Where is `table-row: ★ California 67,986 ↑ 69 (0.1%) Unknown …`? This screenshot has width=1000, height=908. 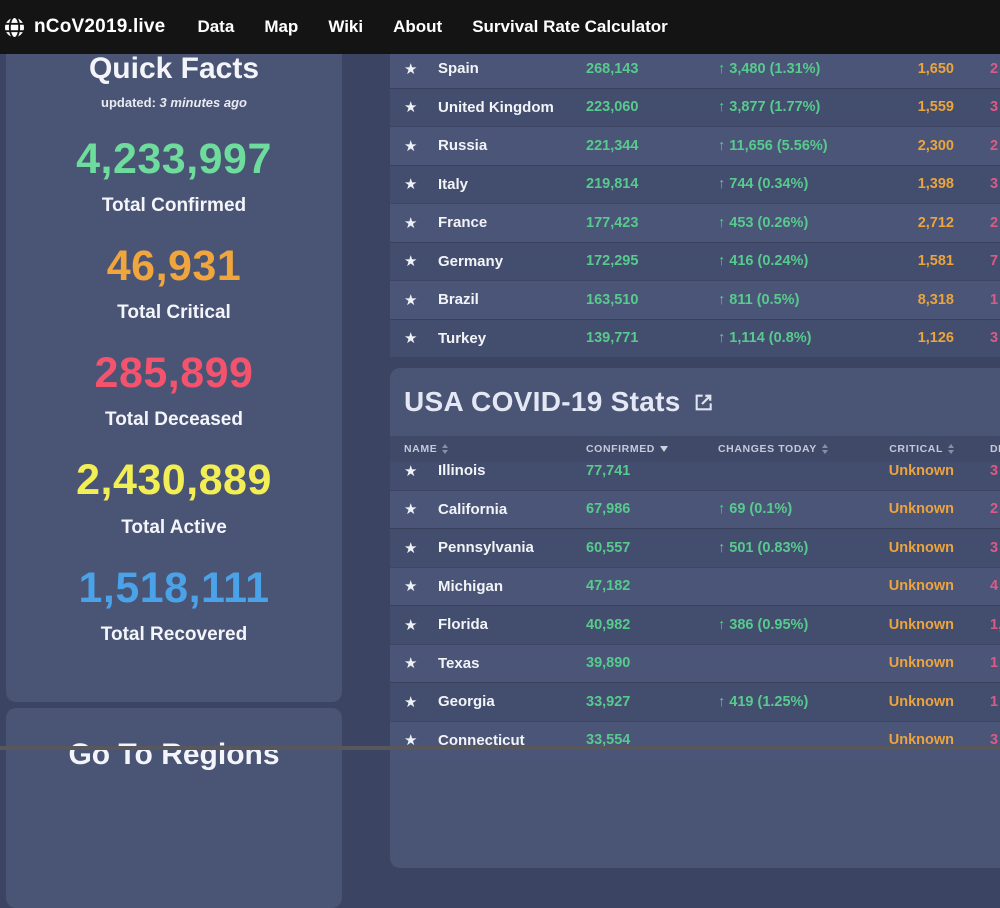
table-row: ★ California 67,986 ↑ 69 (0.1%) Unknown … is located at coordinates (695, 508).